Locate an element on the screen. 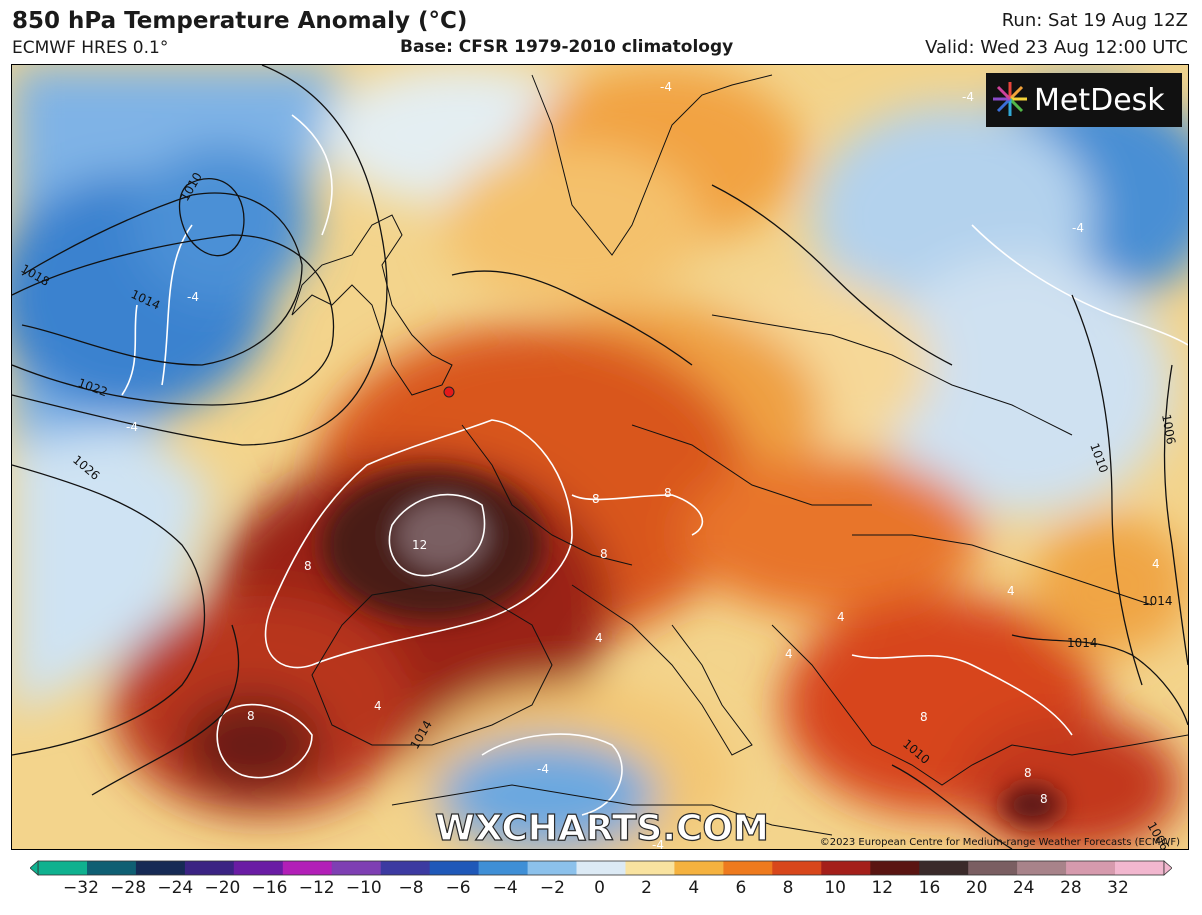 The height and width of the screenshot is (915, 1202). colorbar-tick-label: −28 is located at coordinates (128, 888).